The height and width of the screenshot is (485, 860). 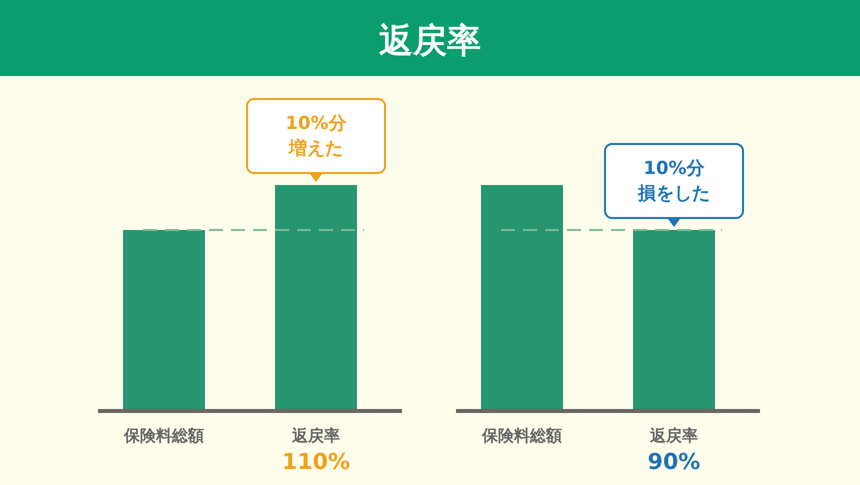 I want to click on text: 90%, so click(x=674, y=462).